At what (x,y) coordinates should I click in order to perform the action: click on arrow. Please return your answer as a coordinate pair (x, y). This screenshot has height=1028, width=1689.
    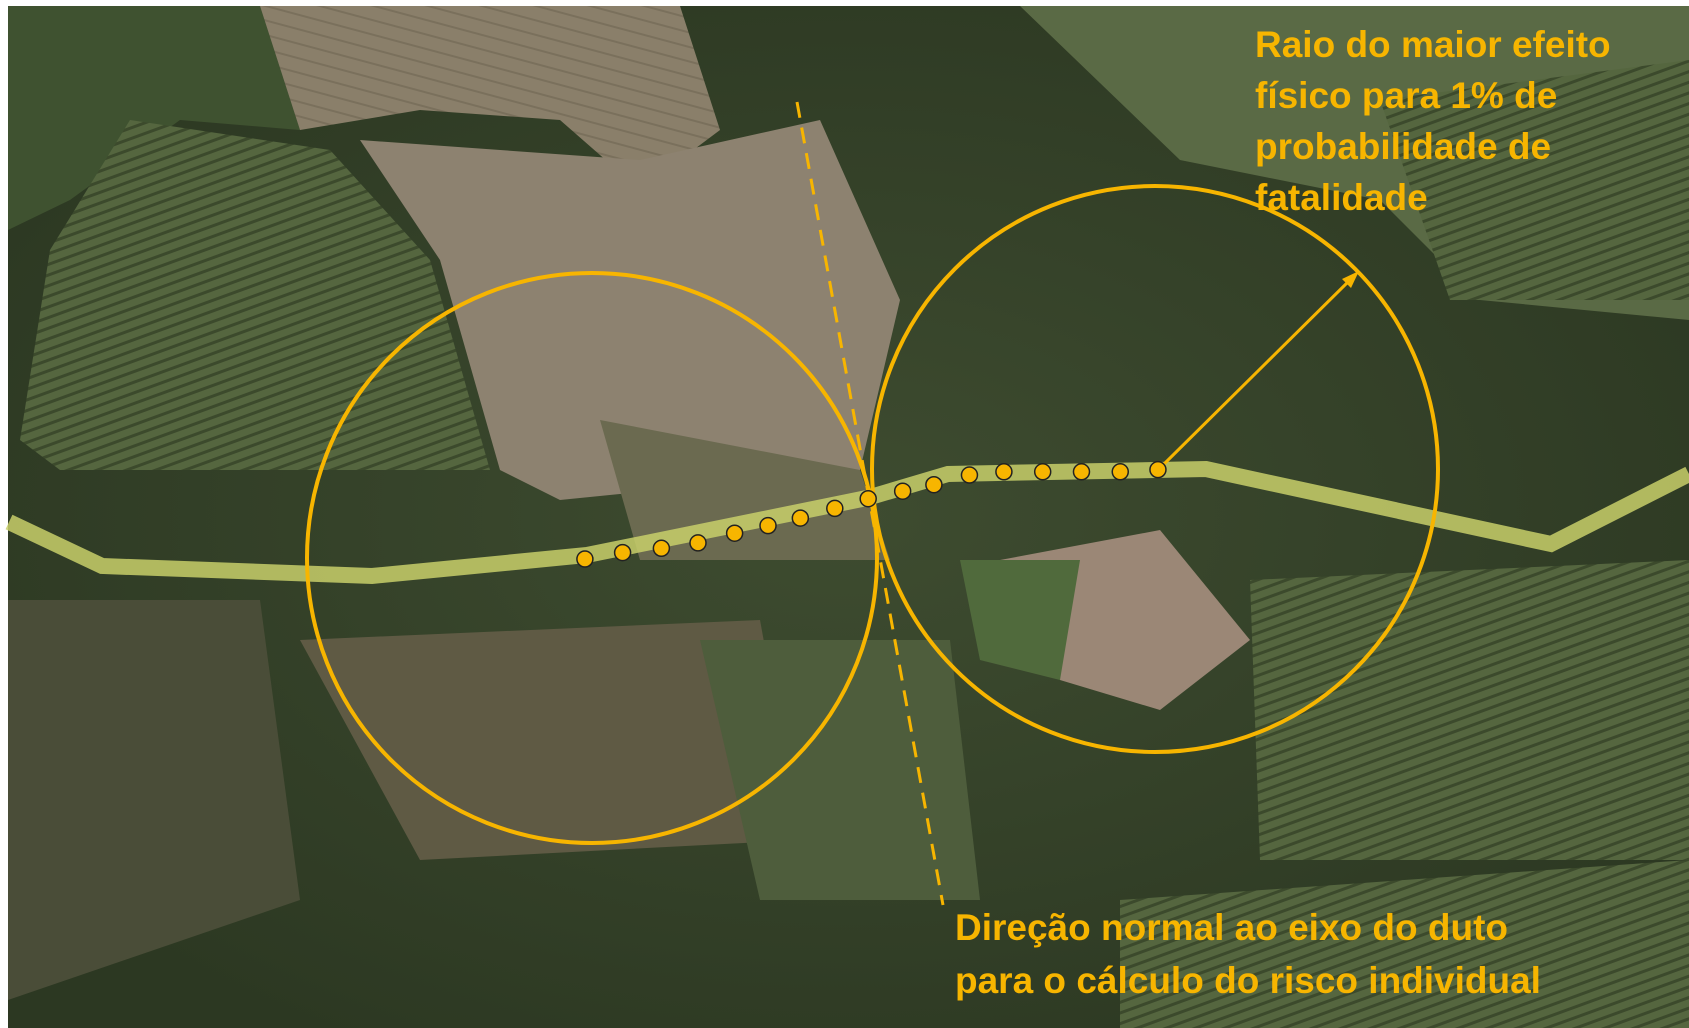
    Looking at the image, I should click on (1260, 369).